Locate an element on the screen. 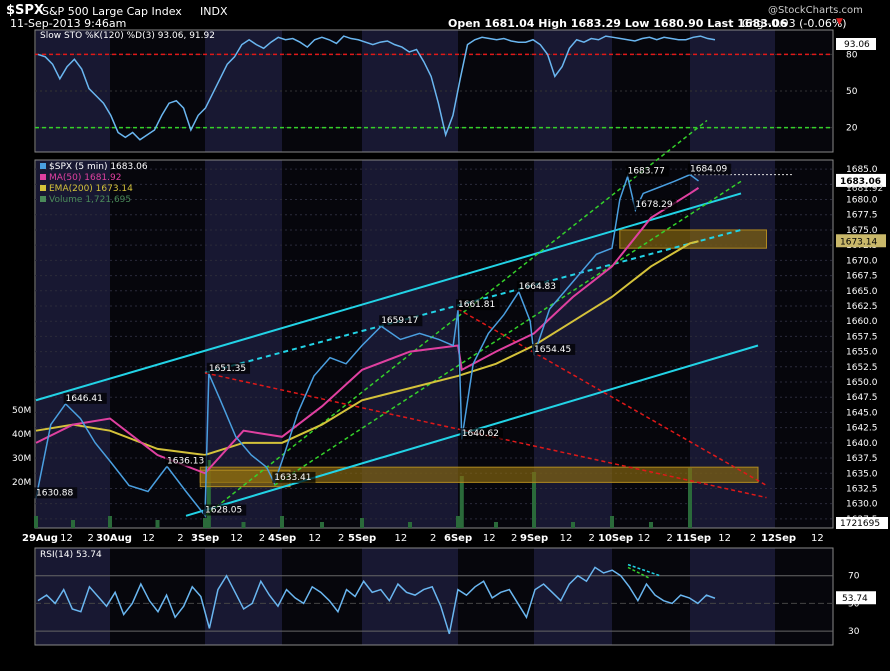 This screenshot has height=671, width=890. change: Chg -0.93 (-0.06%) is located at coordinates (794, 23).